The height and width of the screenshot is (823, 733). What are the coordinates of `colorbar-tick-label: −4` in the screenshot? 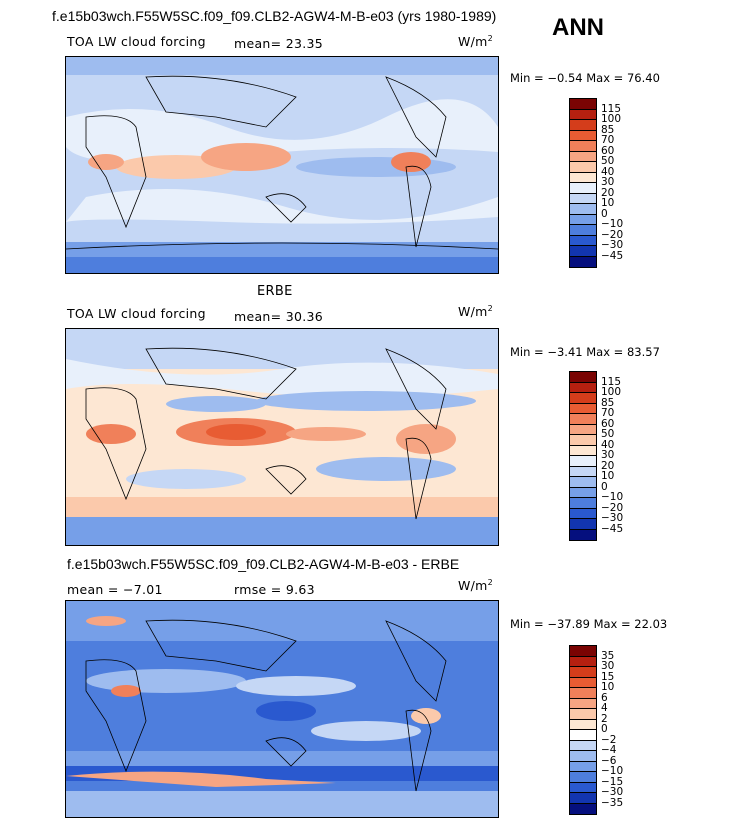 It's located at (609, 750).